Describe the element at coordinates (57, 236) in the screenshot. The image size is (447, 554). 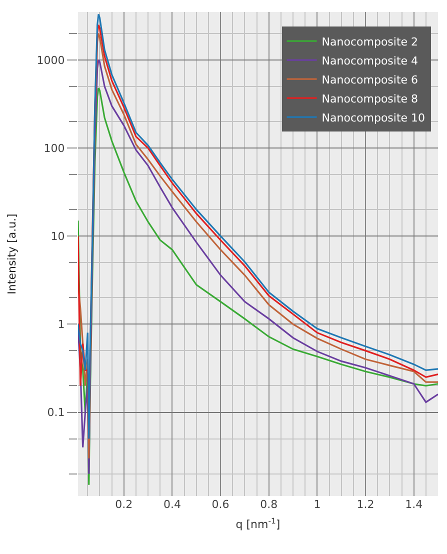
I see `y-tick-label: 10` at that location.